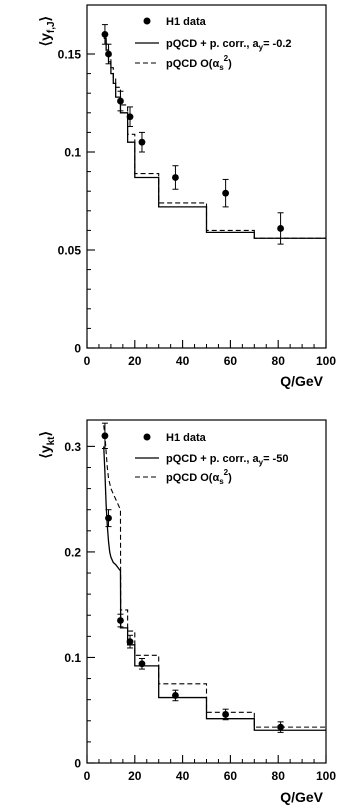 The width and height of the screenshot is (339, 812). Describe the element at coordinates (227, 460) in the screenshot. I see `legend-label-solid: pQCD + p. corr., ay= -50` at that location.